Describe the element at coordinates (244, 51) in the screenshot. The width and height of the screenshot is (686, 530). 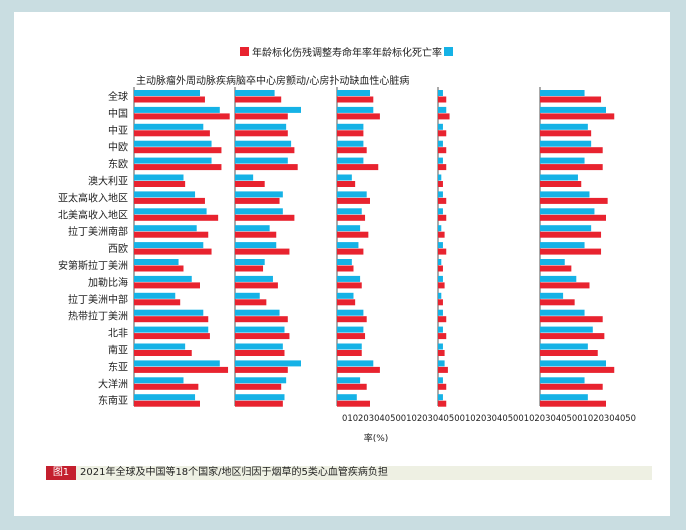
I see `legend-deaths-swatch` at that location.